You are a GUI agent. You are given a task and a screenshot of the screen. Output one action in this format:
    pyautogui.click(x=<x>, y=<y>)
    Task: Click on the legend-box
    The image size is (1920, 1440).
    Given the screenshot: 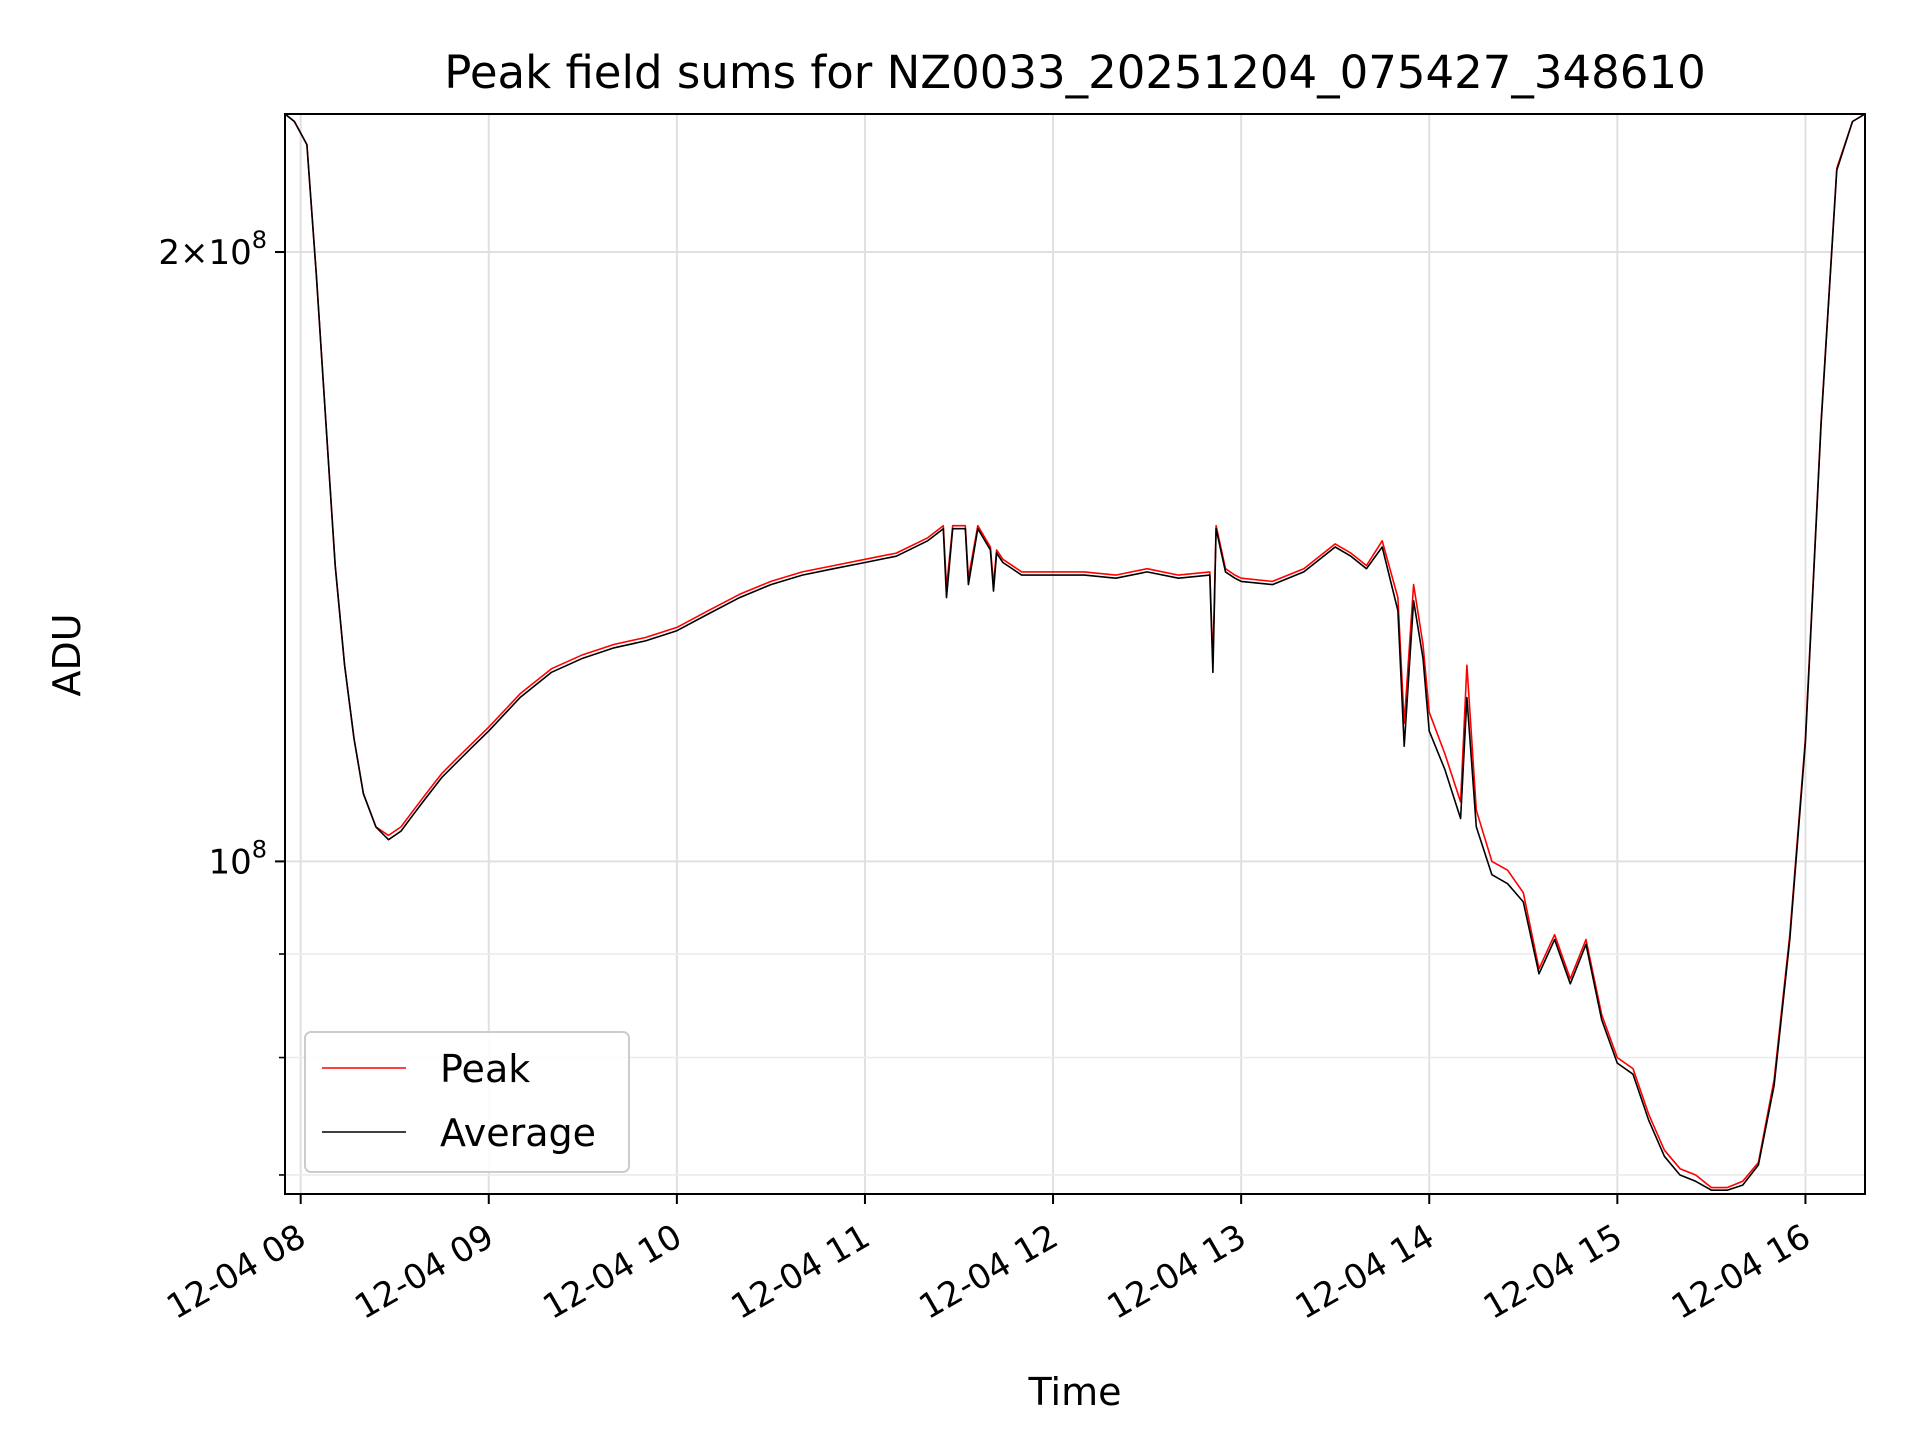 What is the action you would take?
    pyautogui.click(x=467, y=1102)
    